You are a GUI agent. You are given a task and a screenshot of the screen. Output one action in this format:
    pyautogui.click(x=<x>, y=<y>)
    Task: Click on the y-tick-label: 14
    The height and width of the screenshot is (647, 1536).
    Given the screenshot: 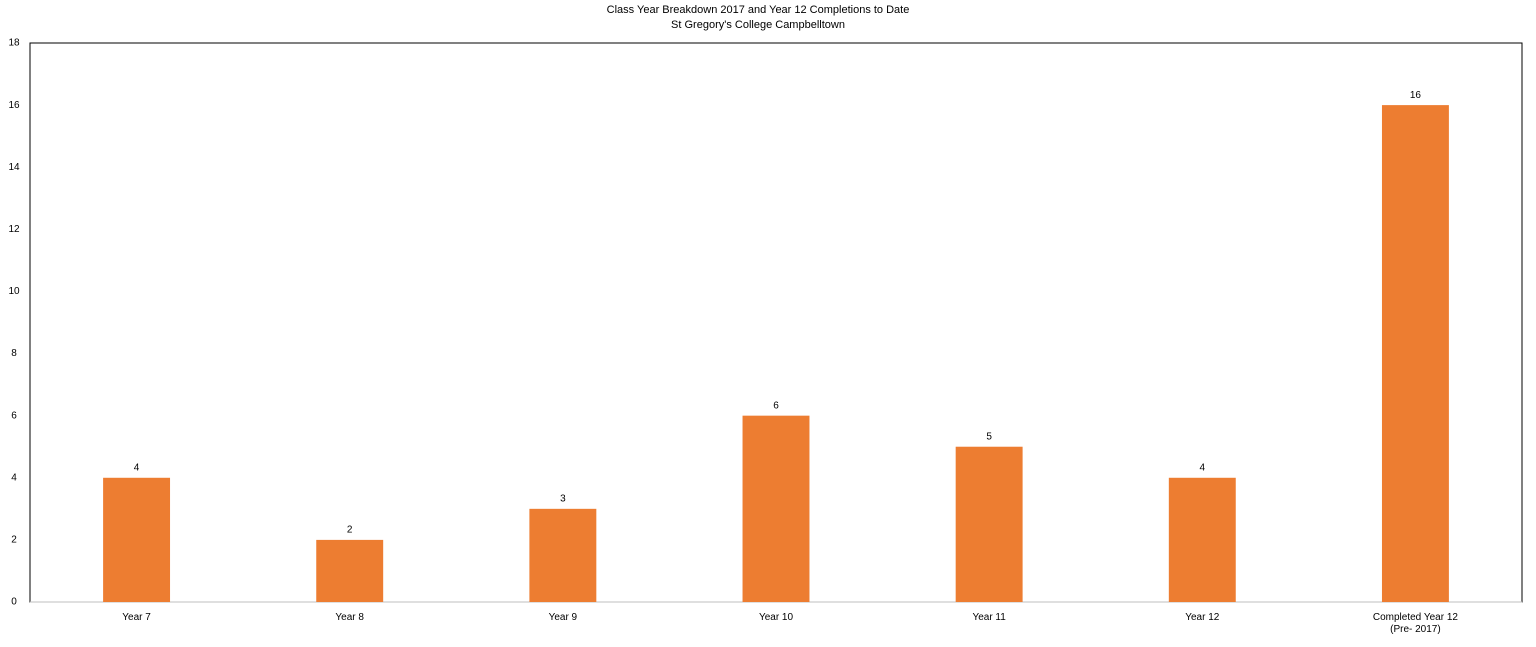 What is the action you would take?
    pyautogui.click(x=14, y=167)
    